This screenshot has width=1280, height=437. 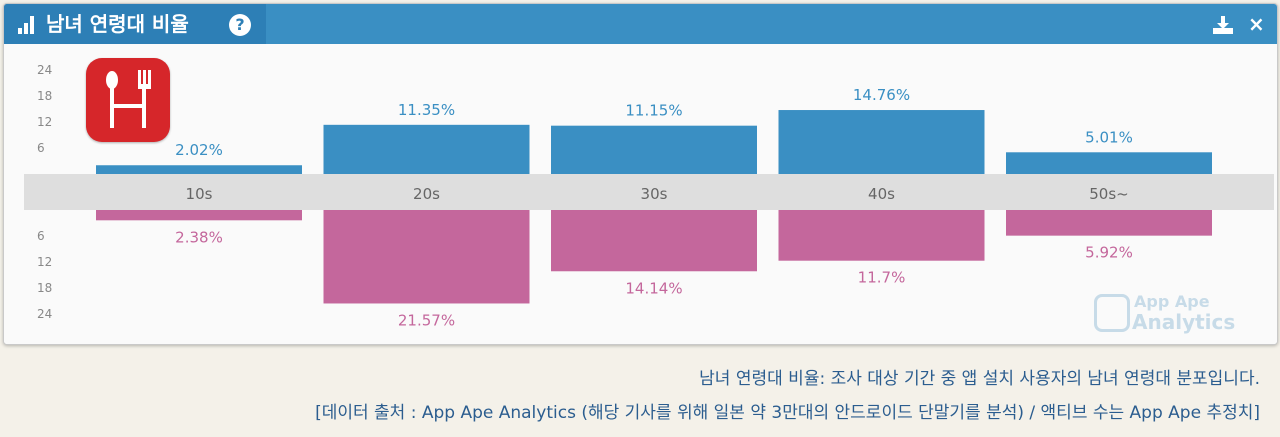 I want to click on category-label: 30s, so click(x=654, y=194).